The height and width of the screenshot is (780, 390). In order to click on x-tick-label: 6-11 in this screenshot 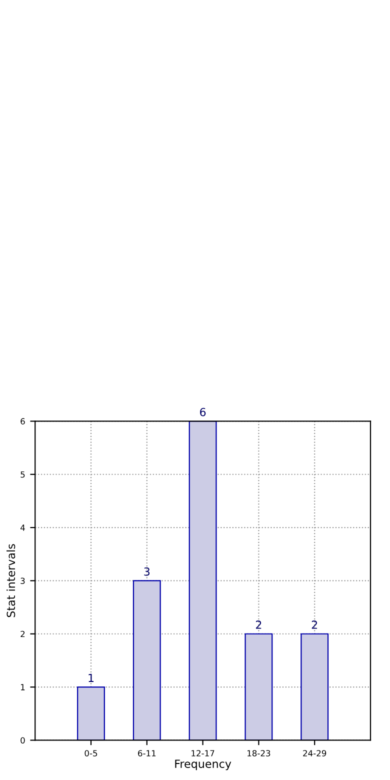, I will do `click(147, 753)`.